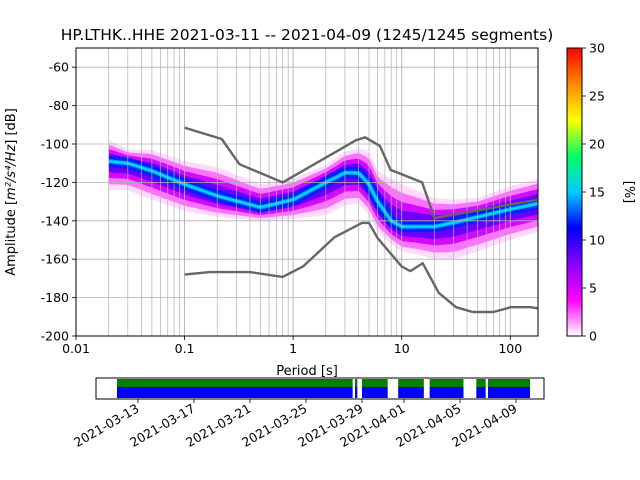  Describe the element at coordinates (58, 202) in the screenshot. I see `y-axis: -200 -180 -160 -140 -120 -100 -80 -60` at that location.